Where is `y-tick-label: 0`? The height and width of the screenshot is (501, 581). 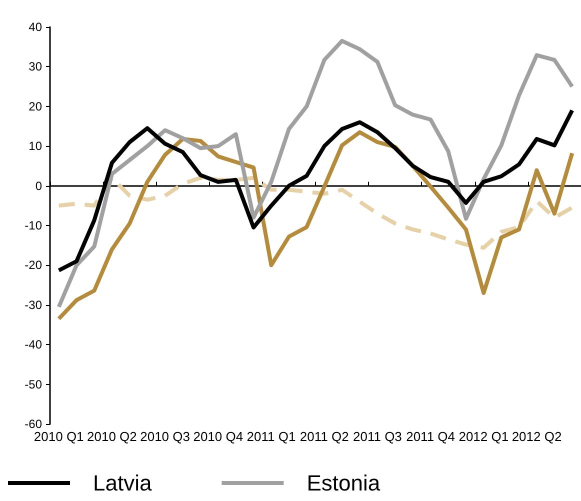
y-tick-label: 0 is located at coordinates (38, 185).